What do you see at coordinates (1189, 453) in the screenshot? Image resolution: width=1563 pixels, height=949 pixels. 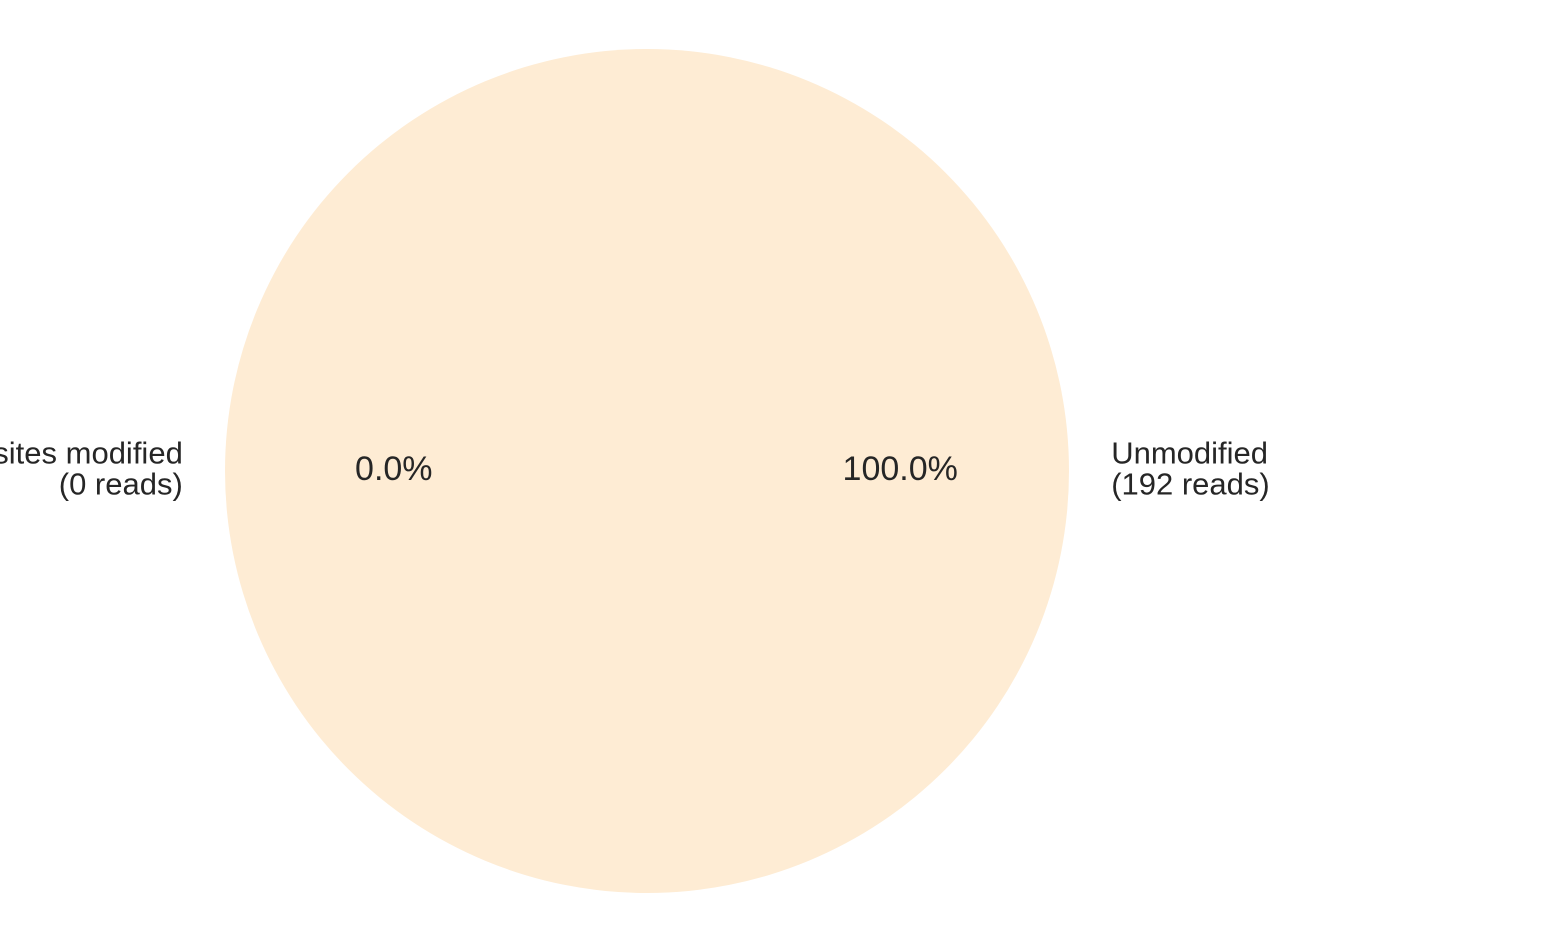 I see `pie-slice-label-line: Unmodified` at bounding box center [1189, 453].